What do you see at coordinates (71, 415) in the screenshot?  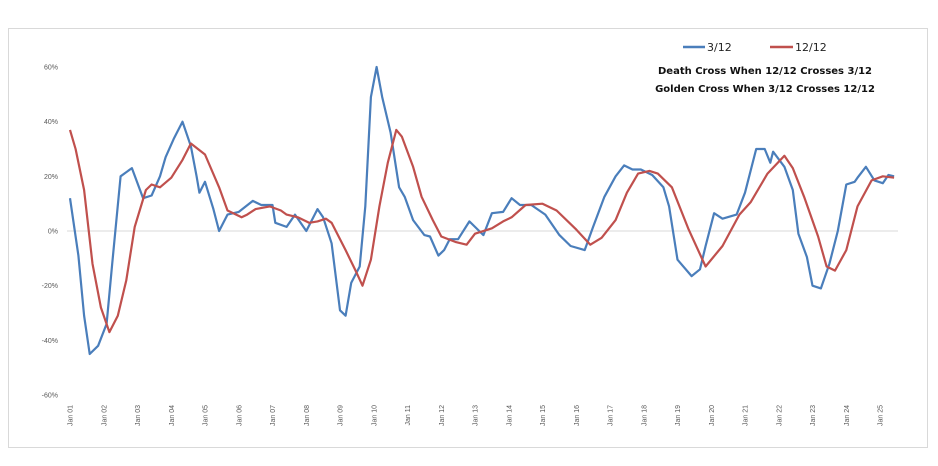 I see `x-tick-label: Jan 01` at bounding box center [71, 415].